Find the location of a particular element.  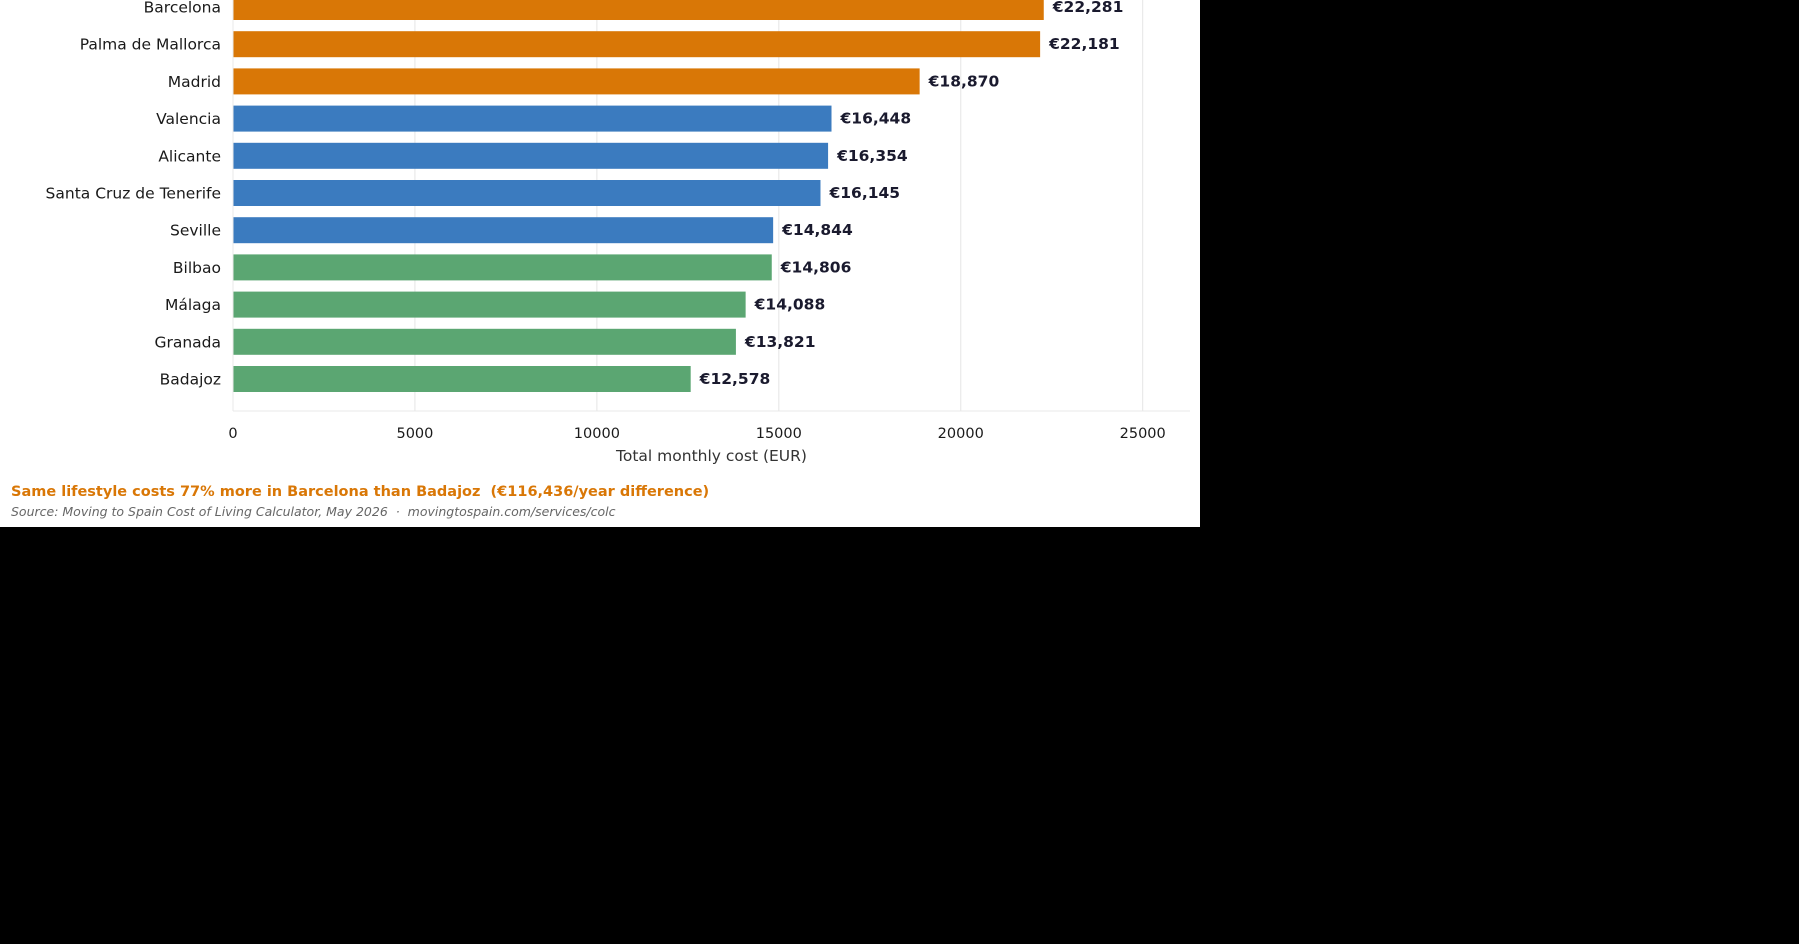

value-label: €16,354 is located at coordinates (872, 156).